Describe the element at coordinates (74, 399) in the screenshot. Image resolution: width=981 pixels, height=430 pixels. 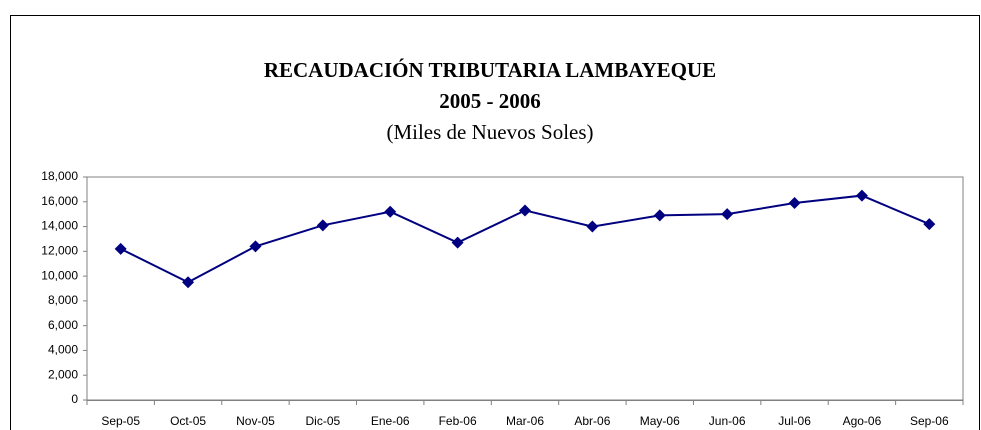
I see `y-tick-label: 0` at that location.